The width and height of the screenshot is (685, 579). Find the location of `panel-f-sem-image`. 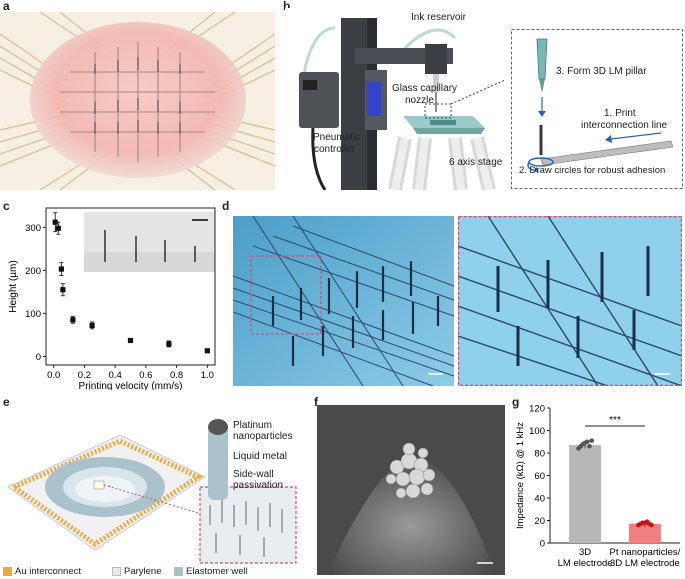

panel-f-sem-image is located at coordinates (411, 490).